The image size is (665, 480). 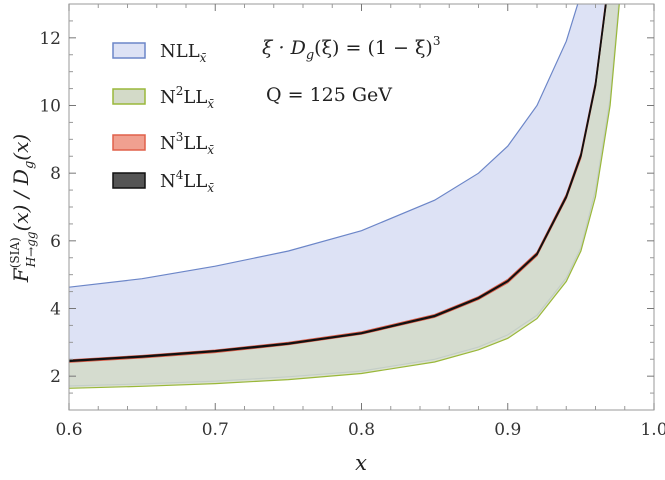 What do you see at coordinates (195, 97) in the screenshot?
I see `legend-label-n2ll-ll: LL` at bounding box center [195, 97].